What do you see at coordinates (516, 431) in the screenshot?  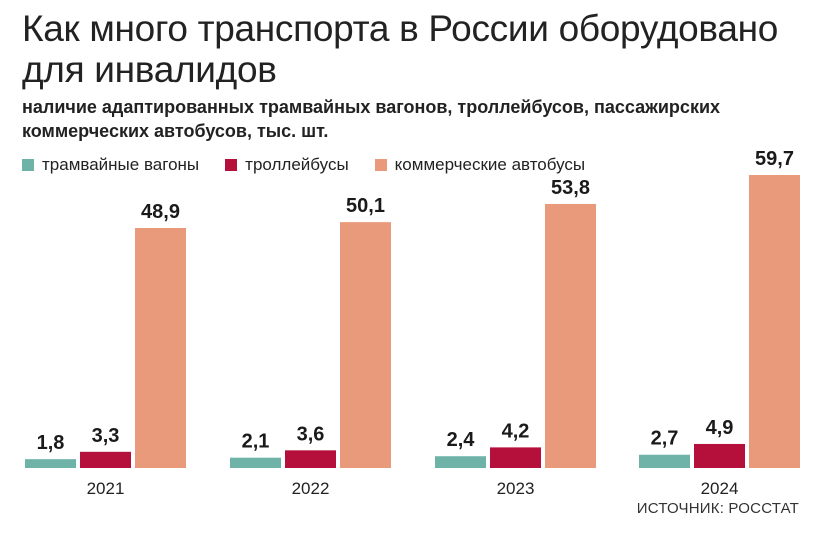 I see `data-label-trolleybus-2023: 4,2` at bounding box center [516, 431].